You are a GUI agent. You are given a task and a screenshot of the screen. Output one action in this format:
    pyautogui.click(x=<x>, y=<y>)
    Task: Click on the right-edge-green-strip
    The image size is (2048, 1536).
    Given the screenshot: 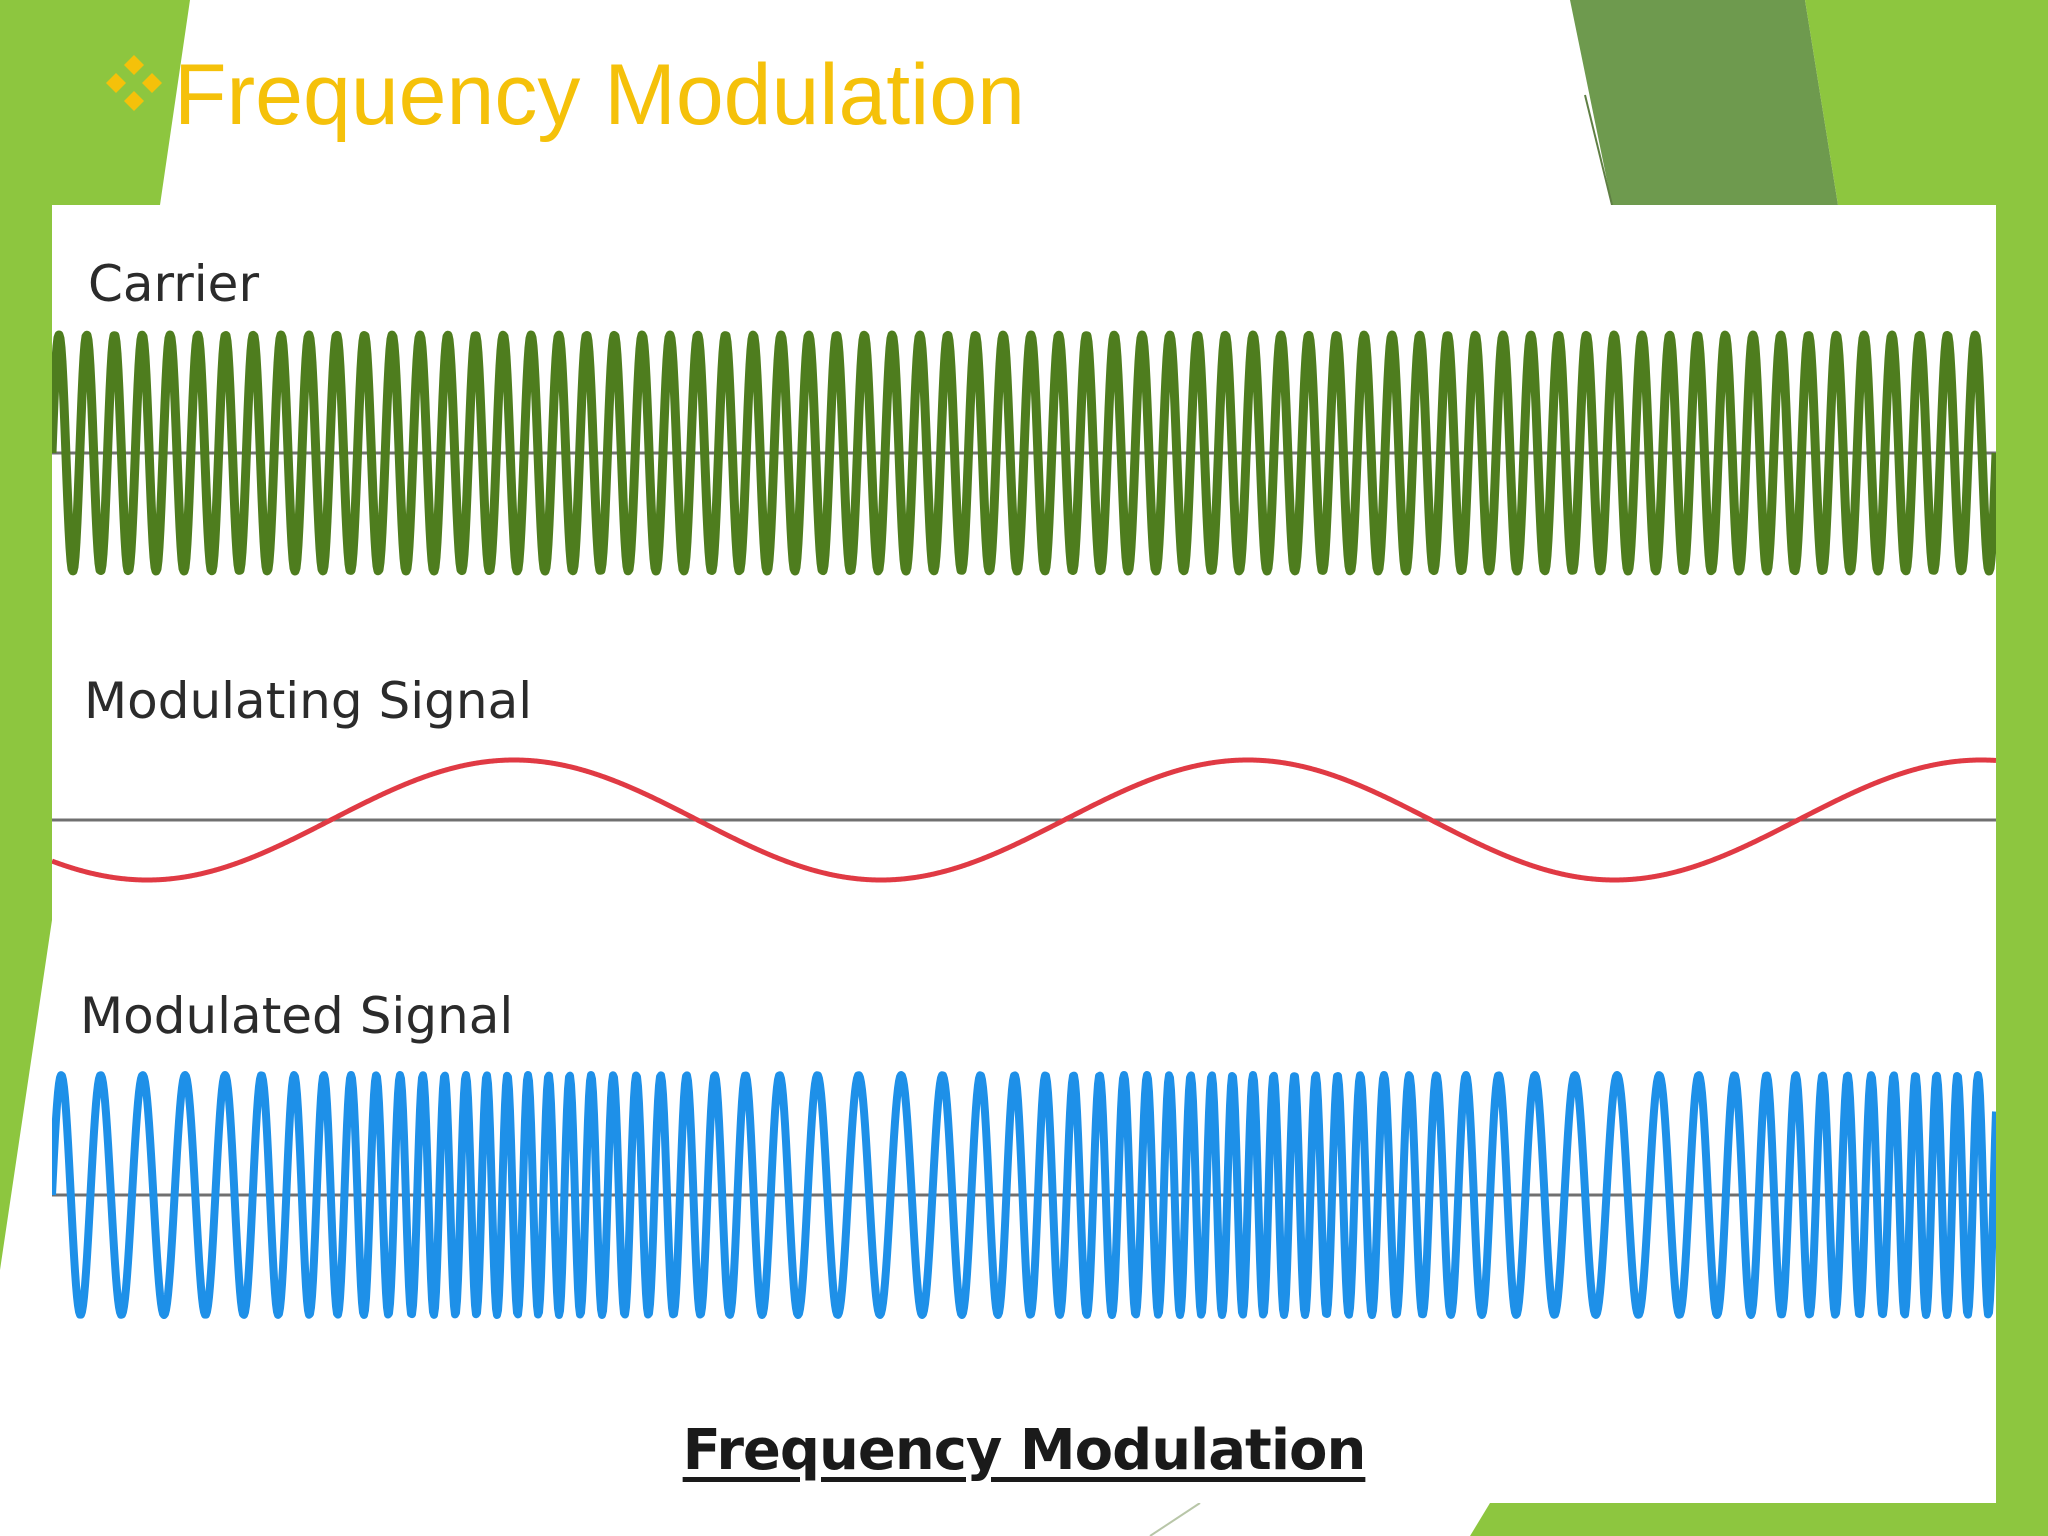 What is the action you would take?
    pyautogui.click(x=2022, y=870)
    